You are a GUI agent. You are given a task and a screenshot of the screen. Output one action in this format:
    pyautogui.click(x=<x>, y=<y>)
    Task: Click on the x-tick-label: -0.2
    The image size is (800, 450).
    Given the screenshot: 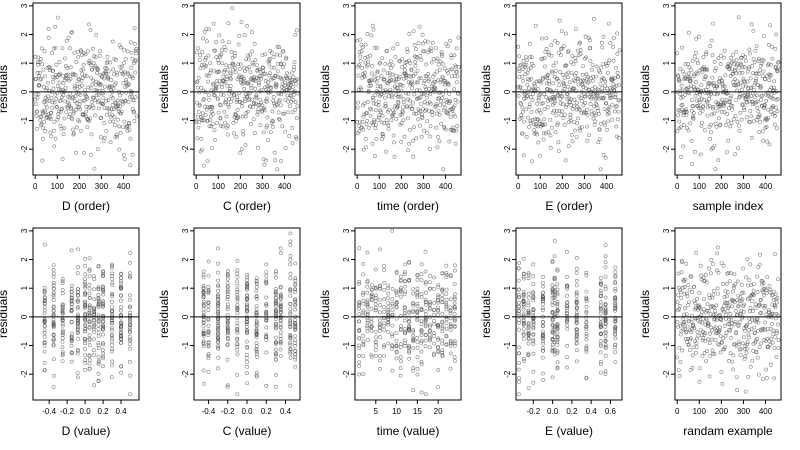 What is the action you would take?
    pyautogui.click(x=228, y=411)
    